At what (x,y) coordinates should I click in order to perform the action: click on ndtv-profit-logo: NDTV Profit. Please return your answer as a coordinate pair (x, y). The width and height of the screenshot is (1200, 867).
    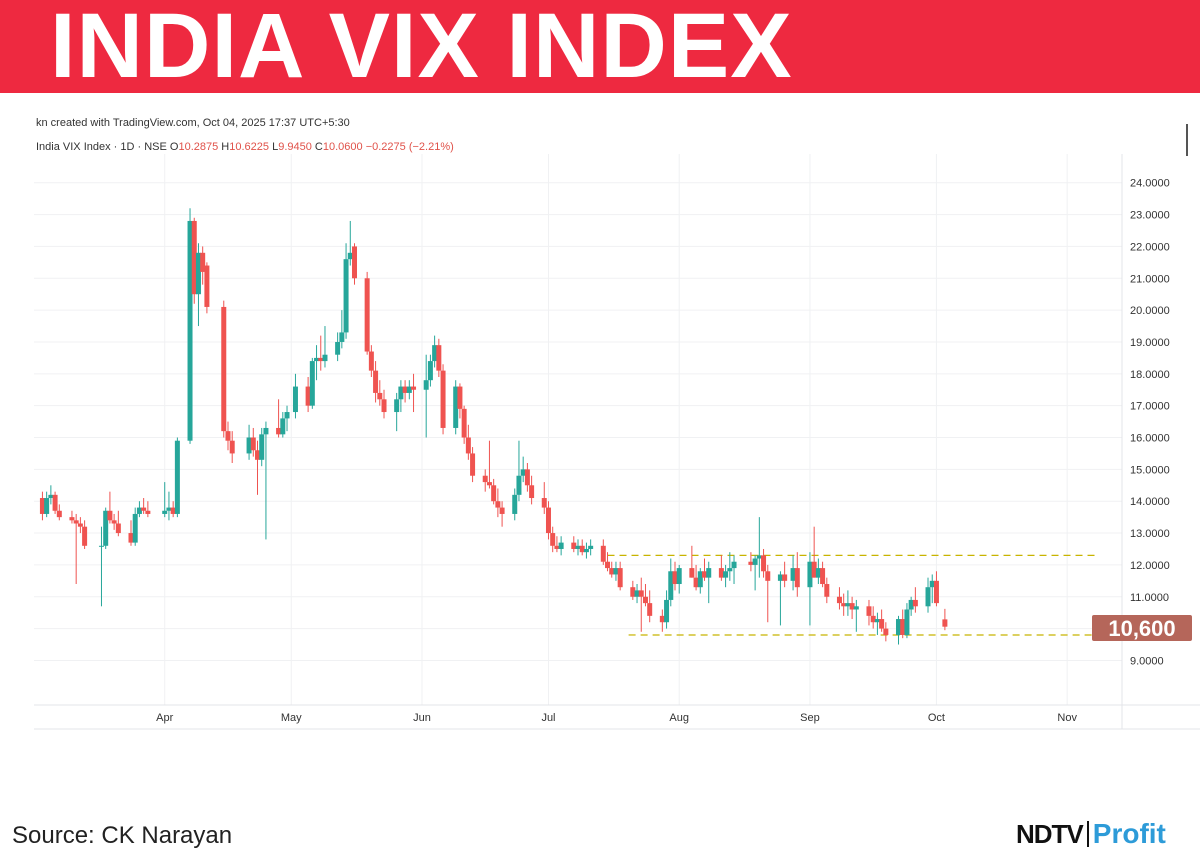
    Looking at the image, I should click on (1091, 836).